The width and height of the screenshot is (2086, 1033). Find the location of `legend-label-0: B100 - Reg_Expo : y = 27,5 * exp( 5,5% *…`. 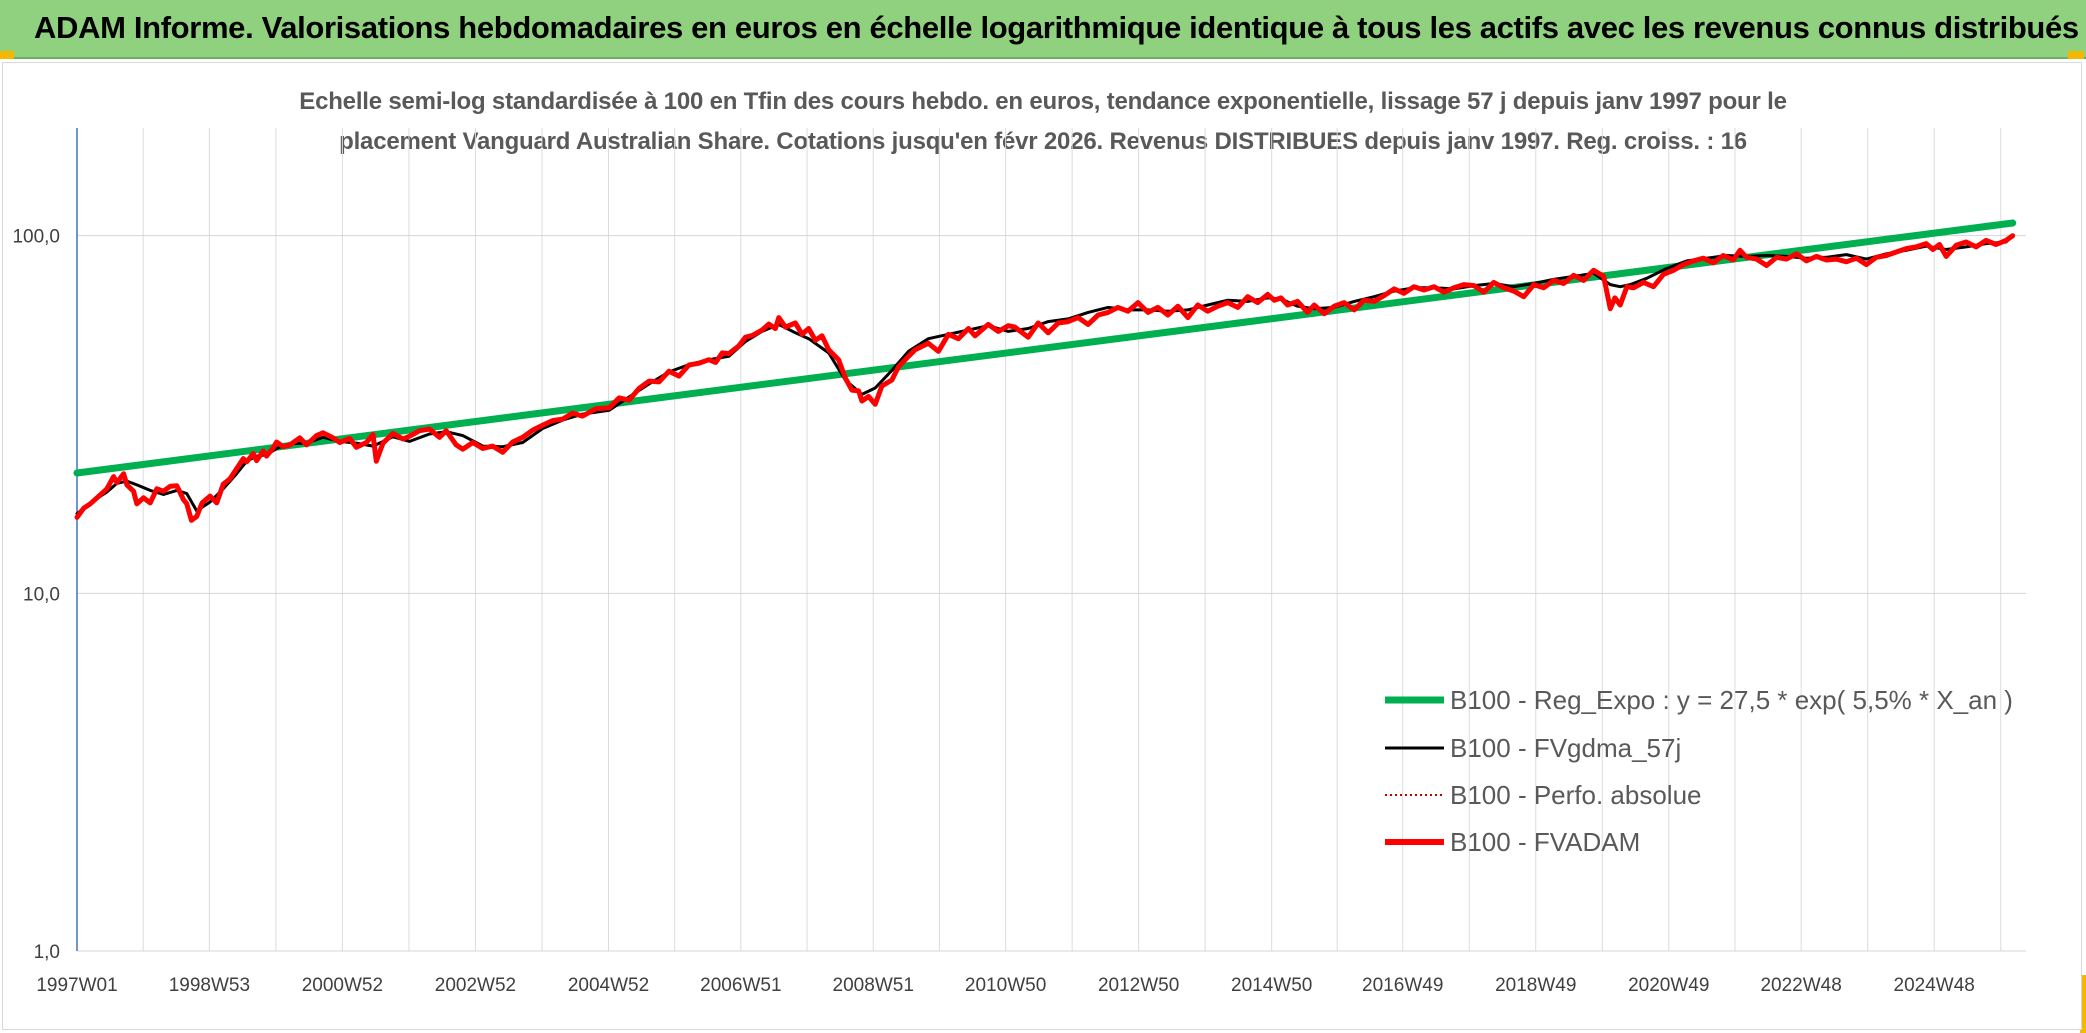

legend-label-0: B100 - Reg_Expo : y = 27,5 * exp( 5,5% *… is located at coordinates (1731, 700).